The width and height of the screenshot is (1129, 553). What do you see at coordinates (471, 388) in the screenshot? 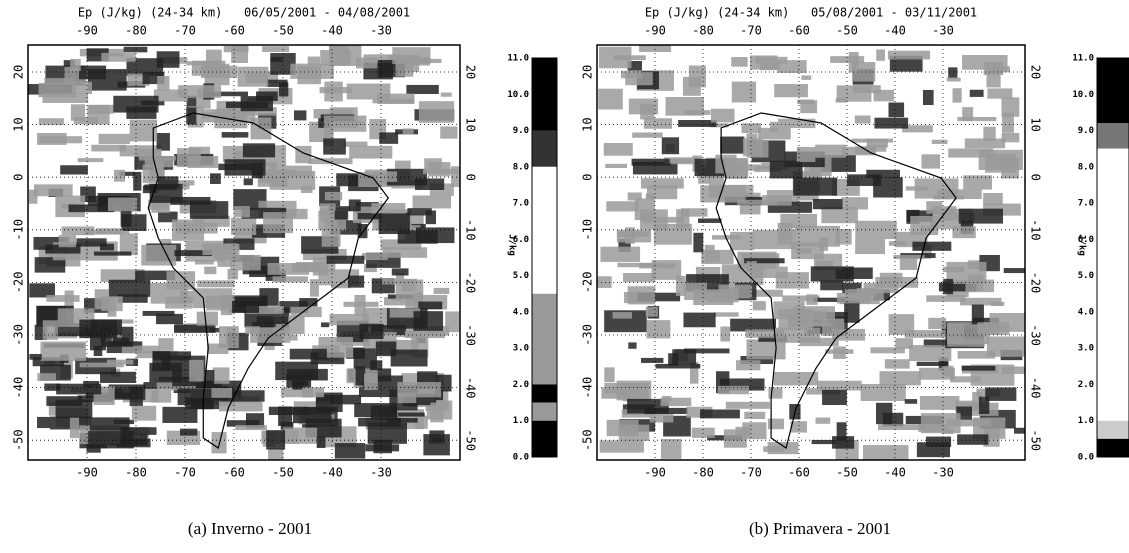
I see `lat-tick-label: -40` at bounding box center [471, 388].